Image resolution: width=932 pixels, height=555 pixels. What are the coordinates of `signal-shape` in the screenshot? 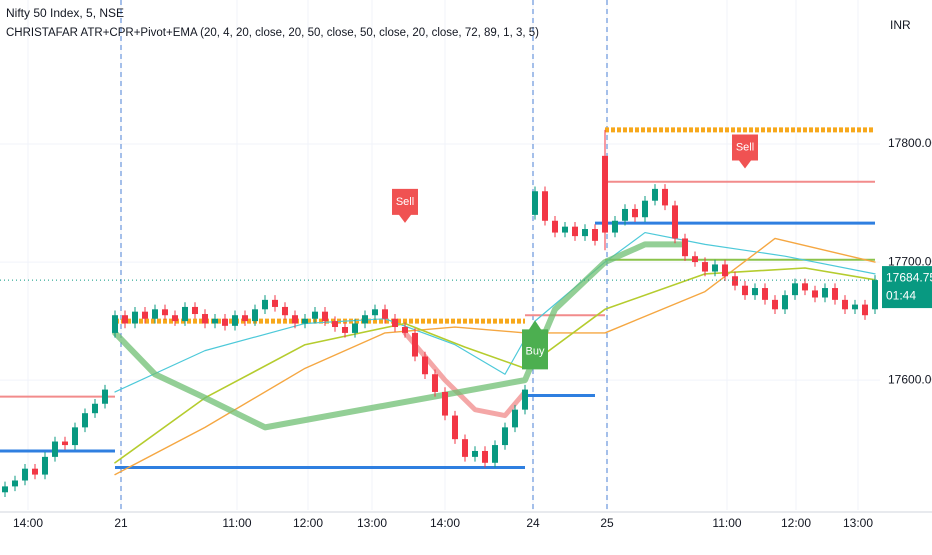 It's located at (745, 151).